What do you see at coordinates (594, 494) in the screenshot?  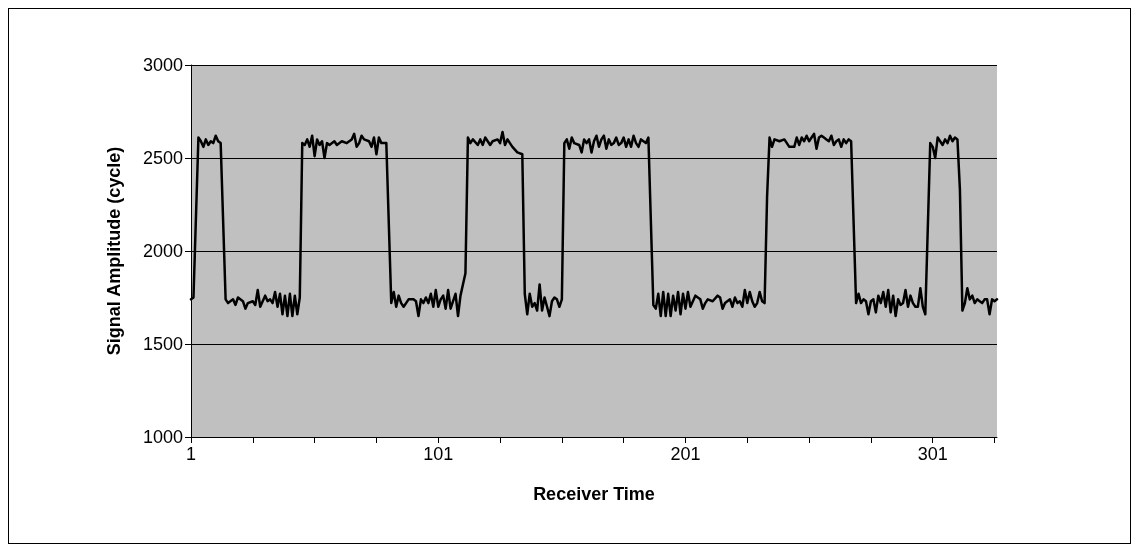 I see `x-axis-title: Receiver Time` at bounding box center [594, 494].